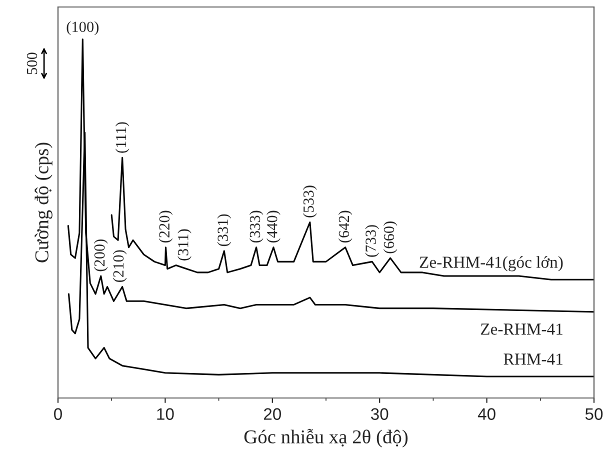 This screenshot has height=459, width=606. What do you see at coordinates (594, 414) in the screenshot?
I see `x-tick-label: 50` at bounding box center [594, 414].